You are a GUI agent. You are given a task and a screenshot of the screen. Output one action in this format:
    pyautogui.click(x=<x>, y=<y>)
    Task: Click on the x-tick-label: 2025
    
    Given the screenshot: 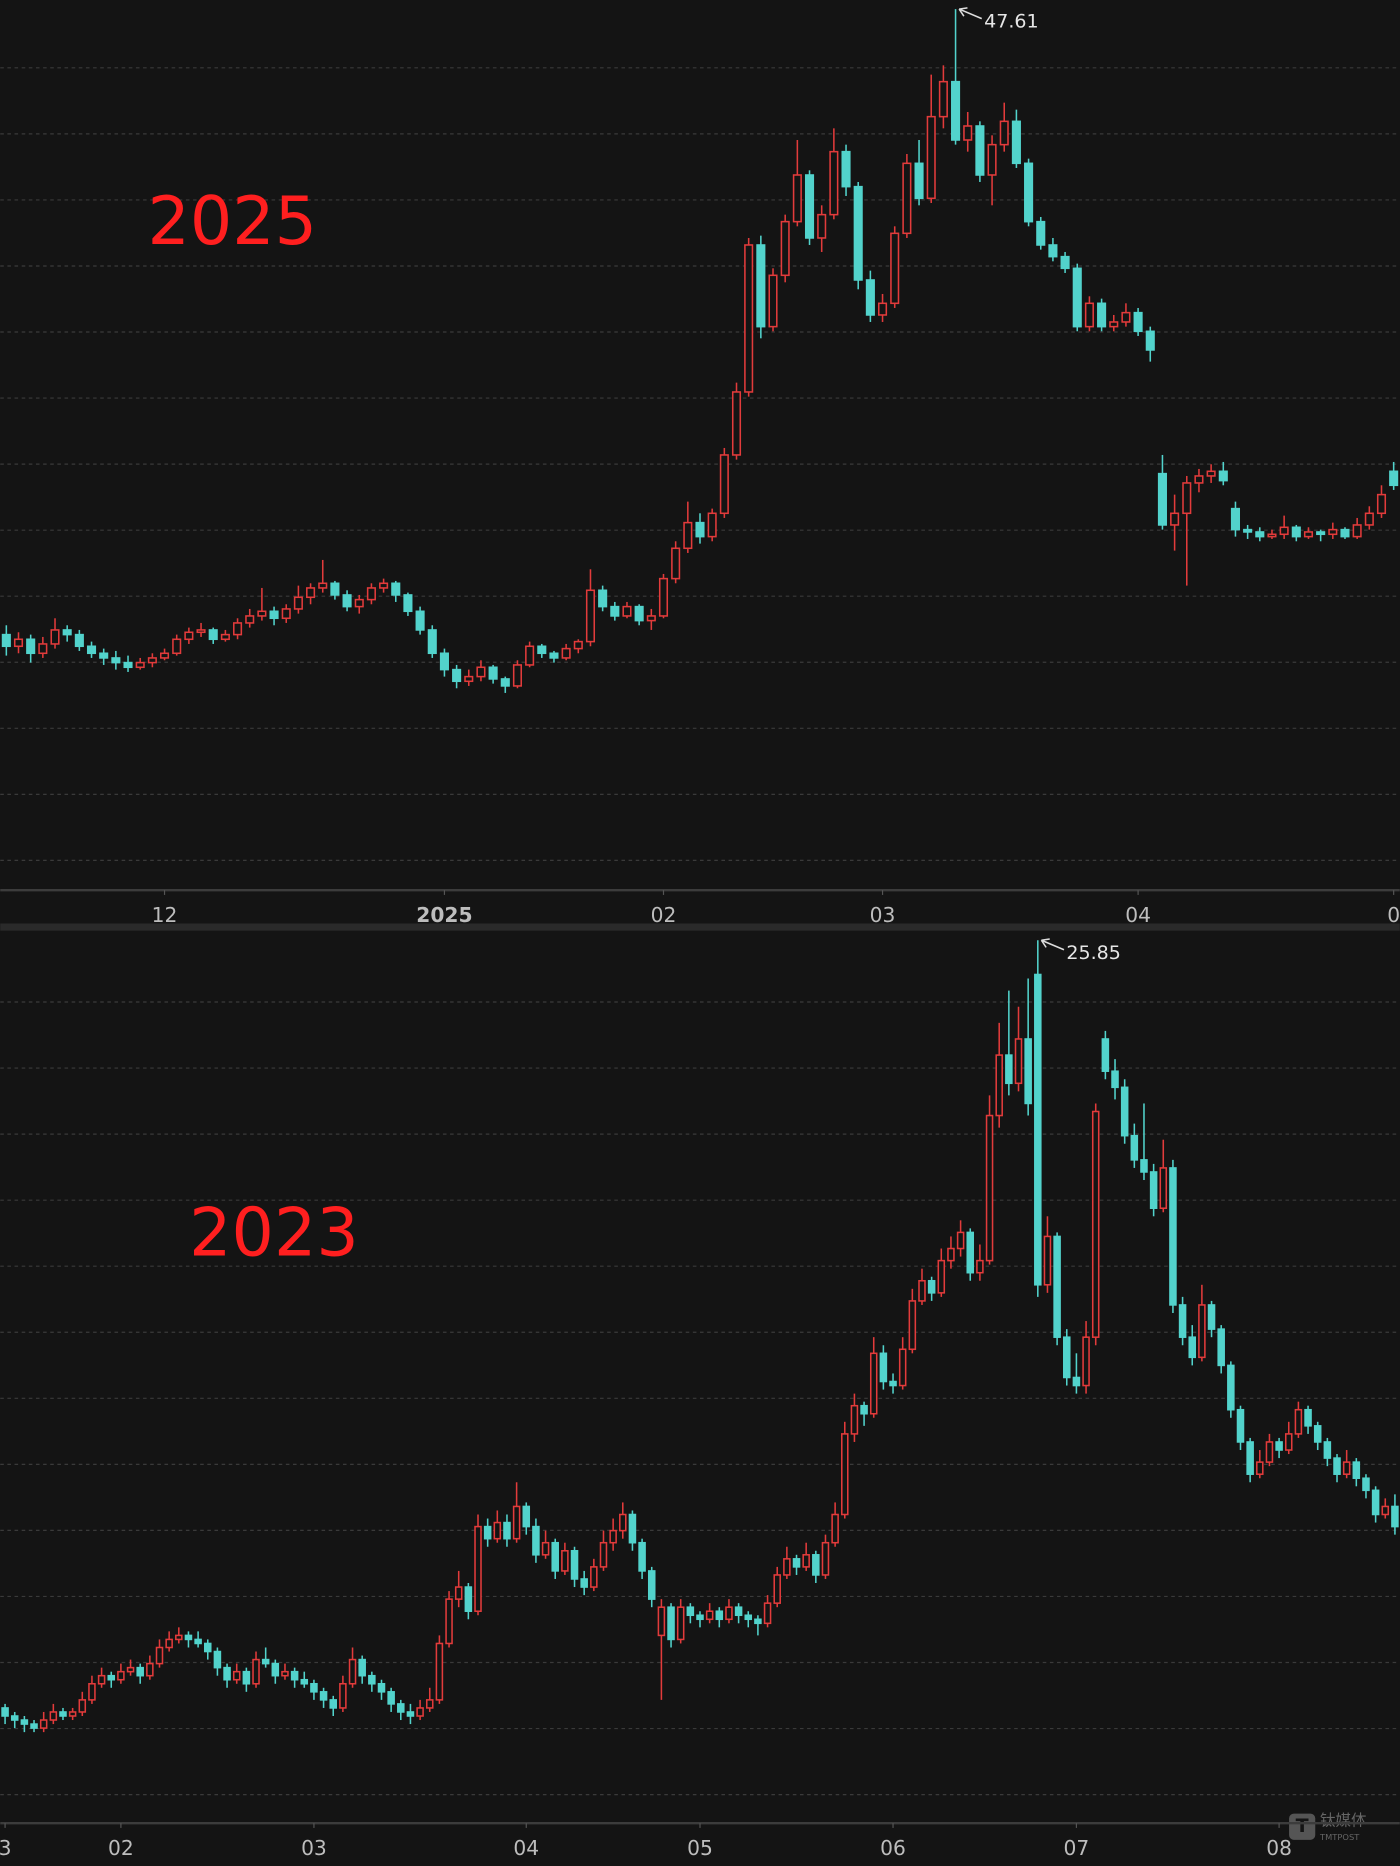 What is the action you would take?
    pyautogui.click(x=444, y=915)
    